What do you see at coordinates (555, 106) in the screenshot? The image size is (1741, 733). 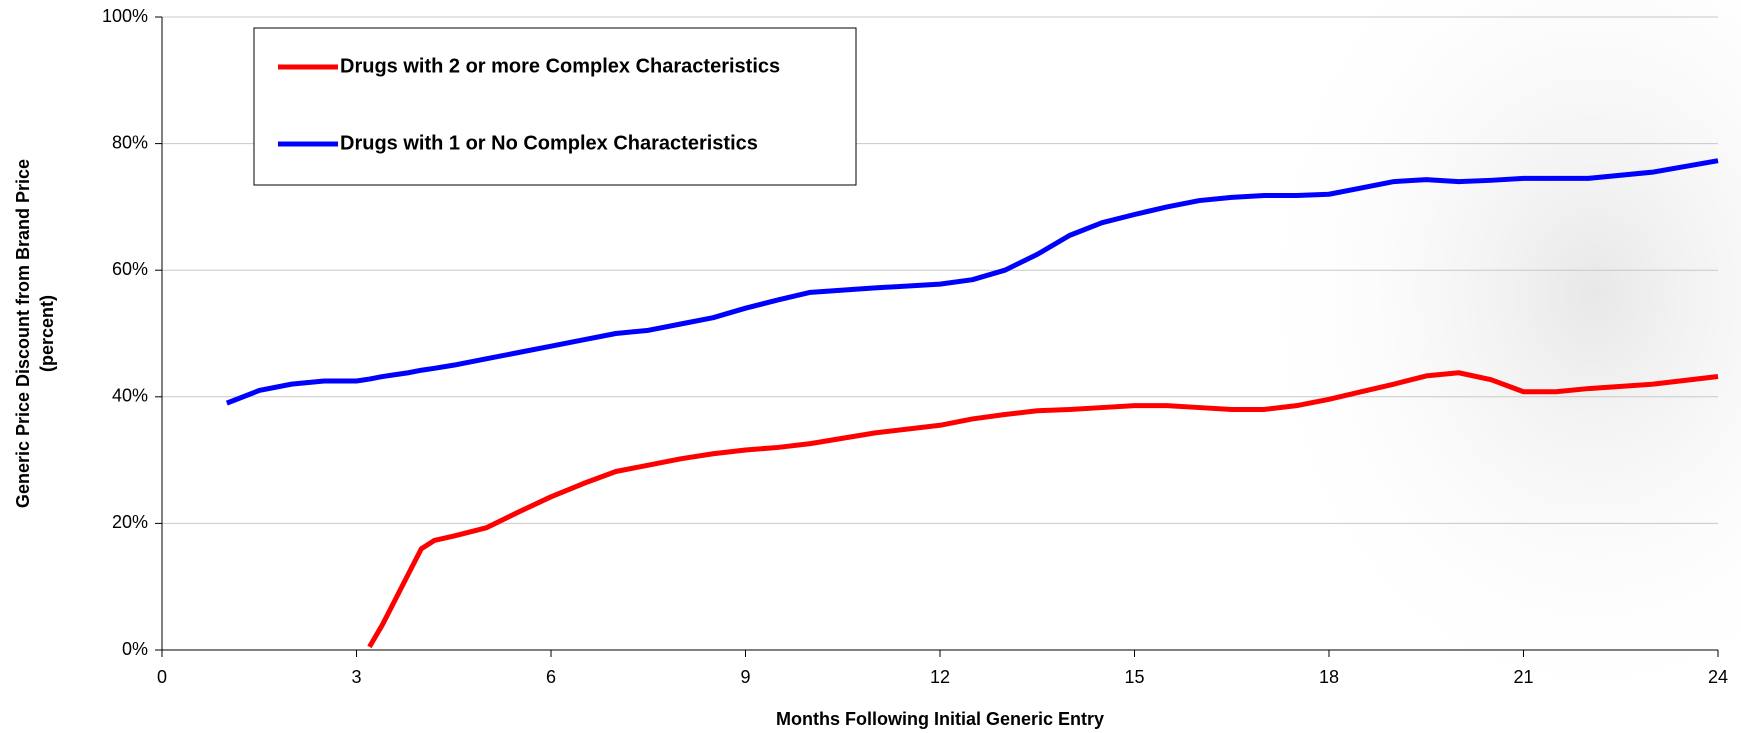 I see `legend-box` at bounding box center [555, 106].